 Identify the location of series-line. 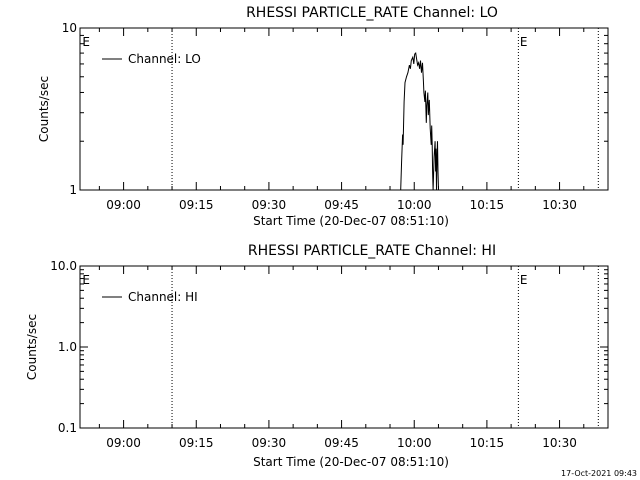
(419, 121).